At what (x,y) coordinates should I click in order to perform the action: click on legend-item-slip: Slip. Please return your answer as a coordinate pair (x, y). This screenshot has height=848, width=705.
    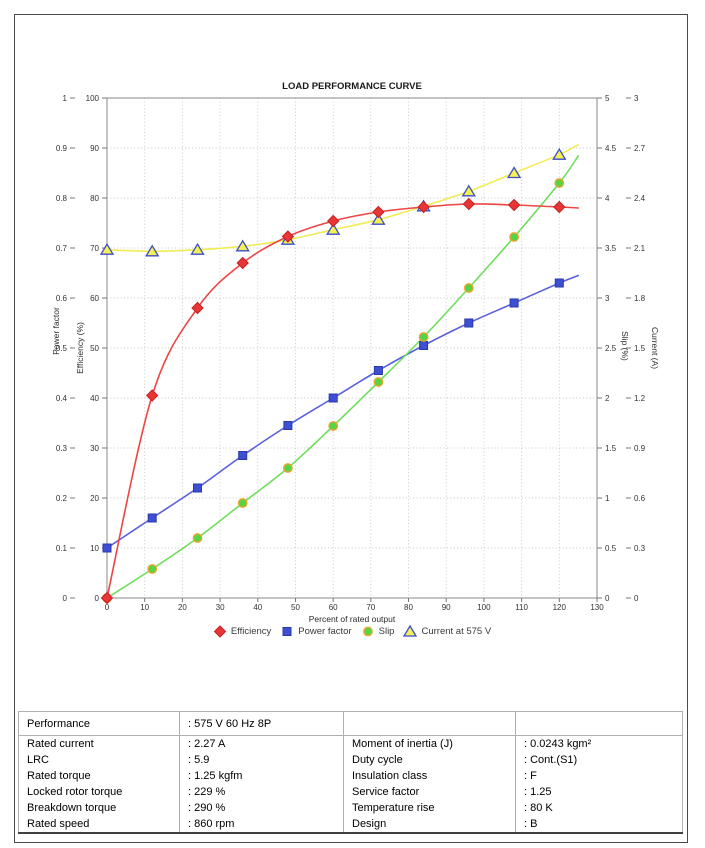
    Looking at the image, I should click on (378, 631).